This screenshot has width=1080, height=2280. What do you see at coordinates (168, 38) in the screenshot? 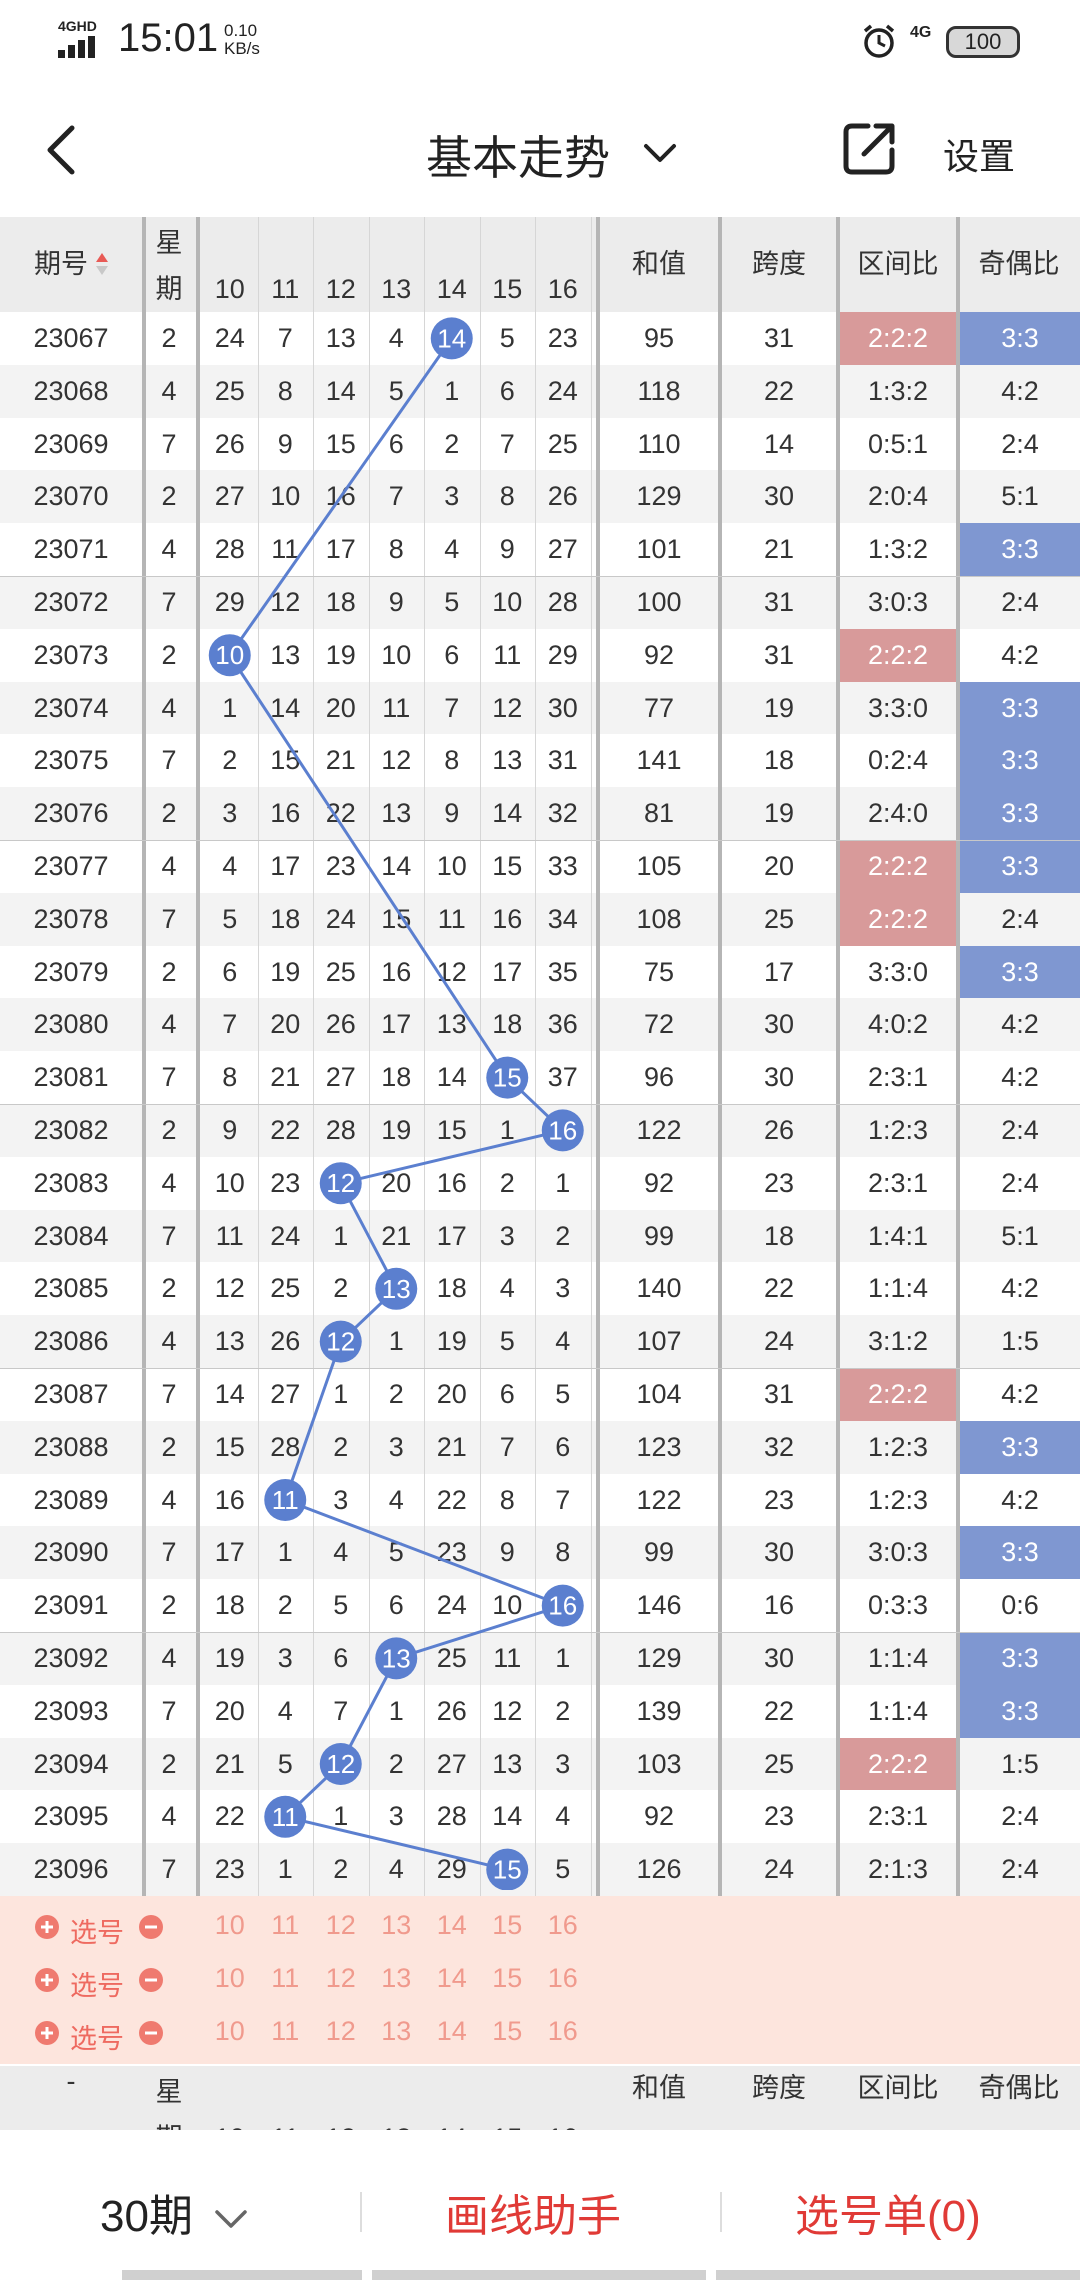
I see `clock: 15:01` at bounding box center [168, 38].